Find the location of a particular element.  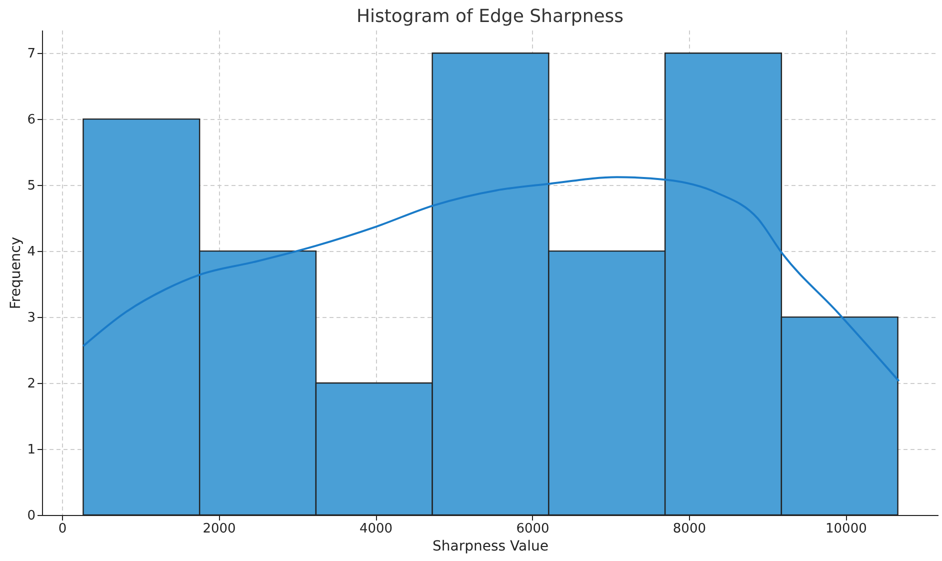

x-tick-label: 2000 is located at coordinates (219, 529).